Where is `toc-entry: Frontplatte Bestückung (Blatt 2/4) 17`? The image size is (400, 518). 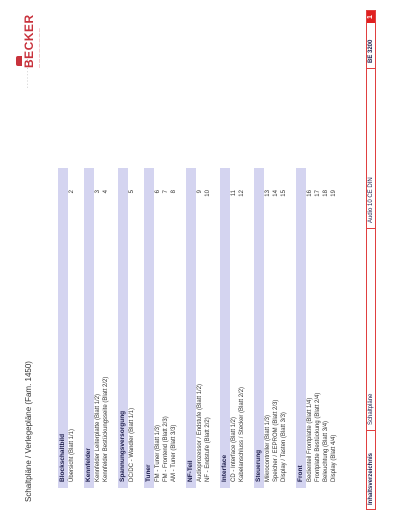 toc-entry: Frontplatte Bestückung (Blatt 2/4) 17 is located at coordinates (318, 328).